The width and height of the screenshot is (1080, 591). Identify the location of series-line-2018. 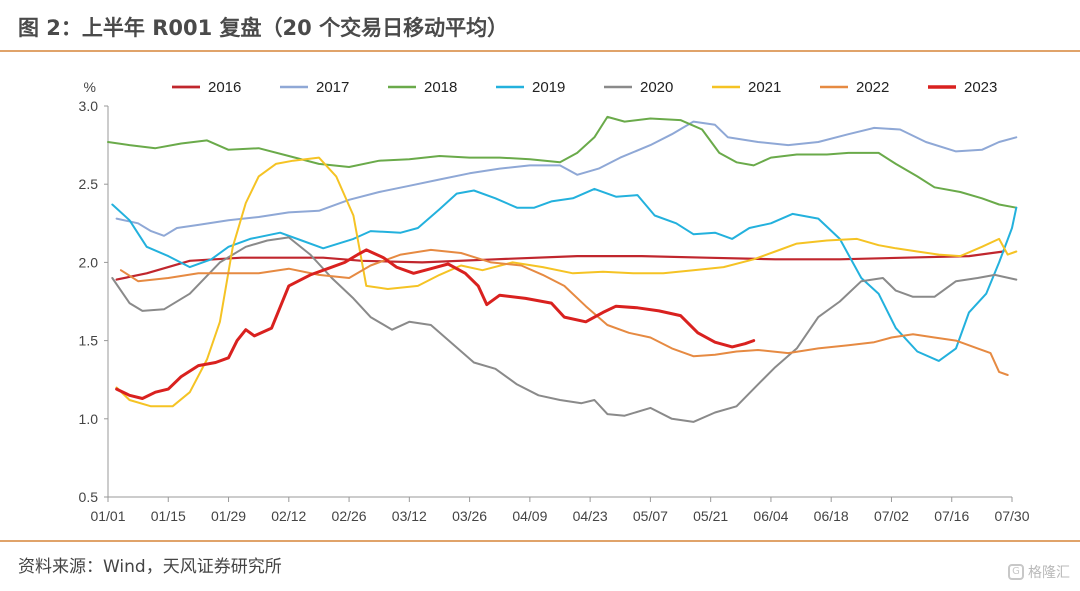
(562, 162).